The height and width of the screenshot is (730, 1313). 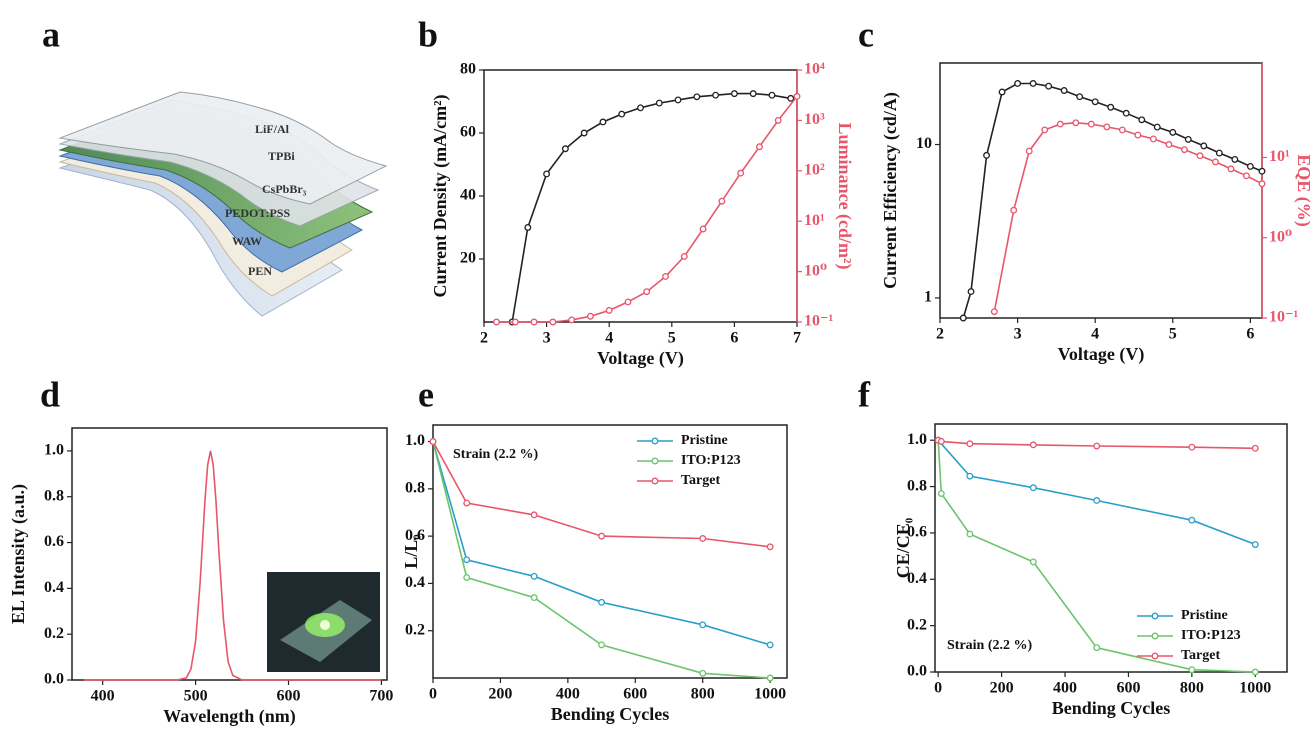 I want to click on y-tick-label: 80, so click(x=468, y=69).